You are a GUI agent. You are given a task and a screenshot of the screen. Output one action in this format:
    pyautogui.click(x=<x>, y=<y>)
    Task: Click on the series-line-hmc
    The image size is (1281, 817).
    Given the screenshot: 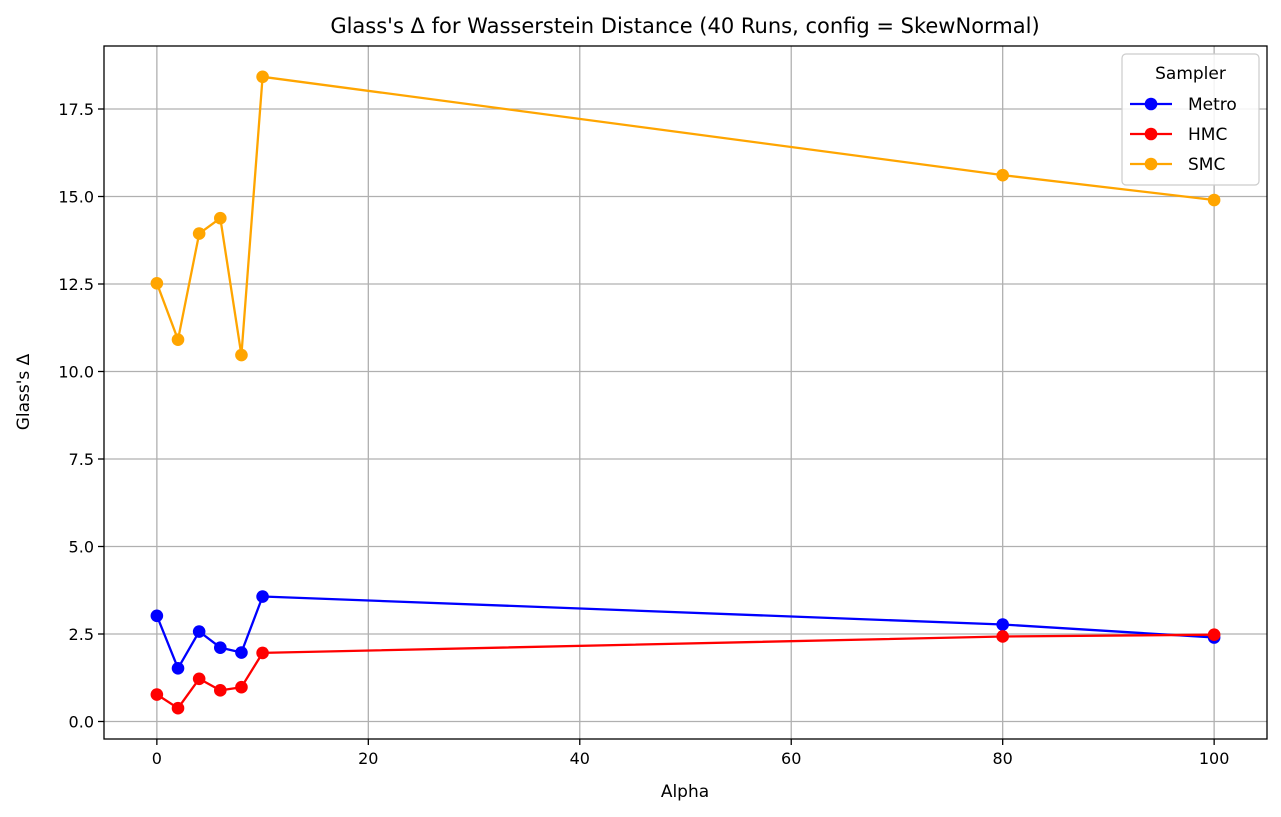 What is the action you would take?
    pyautogui.click(x=685, y=671)
    